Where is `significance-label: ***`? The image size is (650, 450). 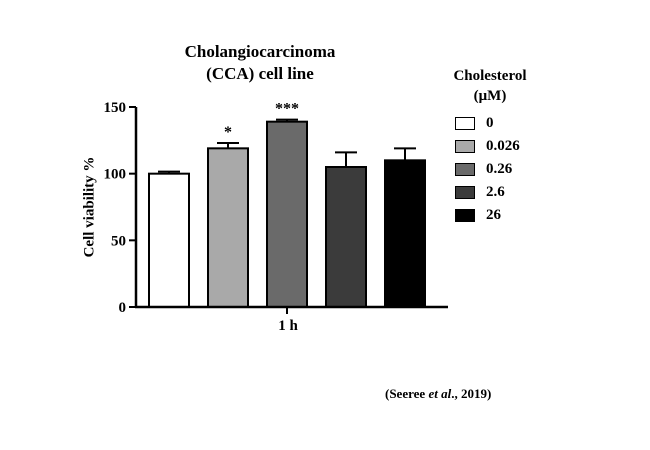 significance-label: *** is located at coordinates (287, 109).